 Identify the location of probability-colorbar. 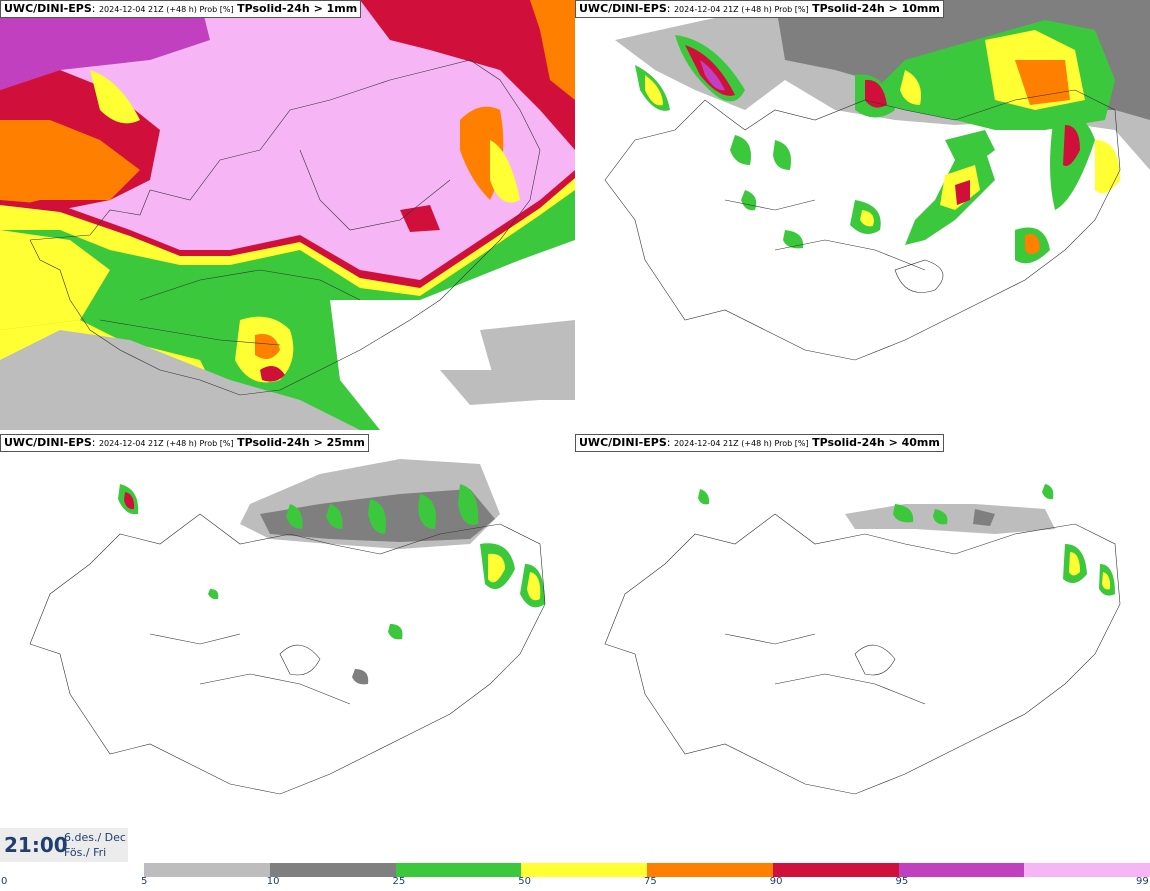
(647, 870).